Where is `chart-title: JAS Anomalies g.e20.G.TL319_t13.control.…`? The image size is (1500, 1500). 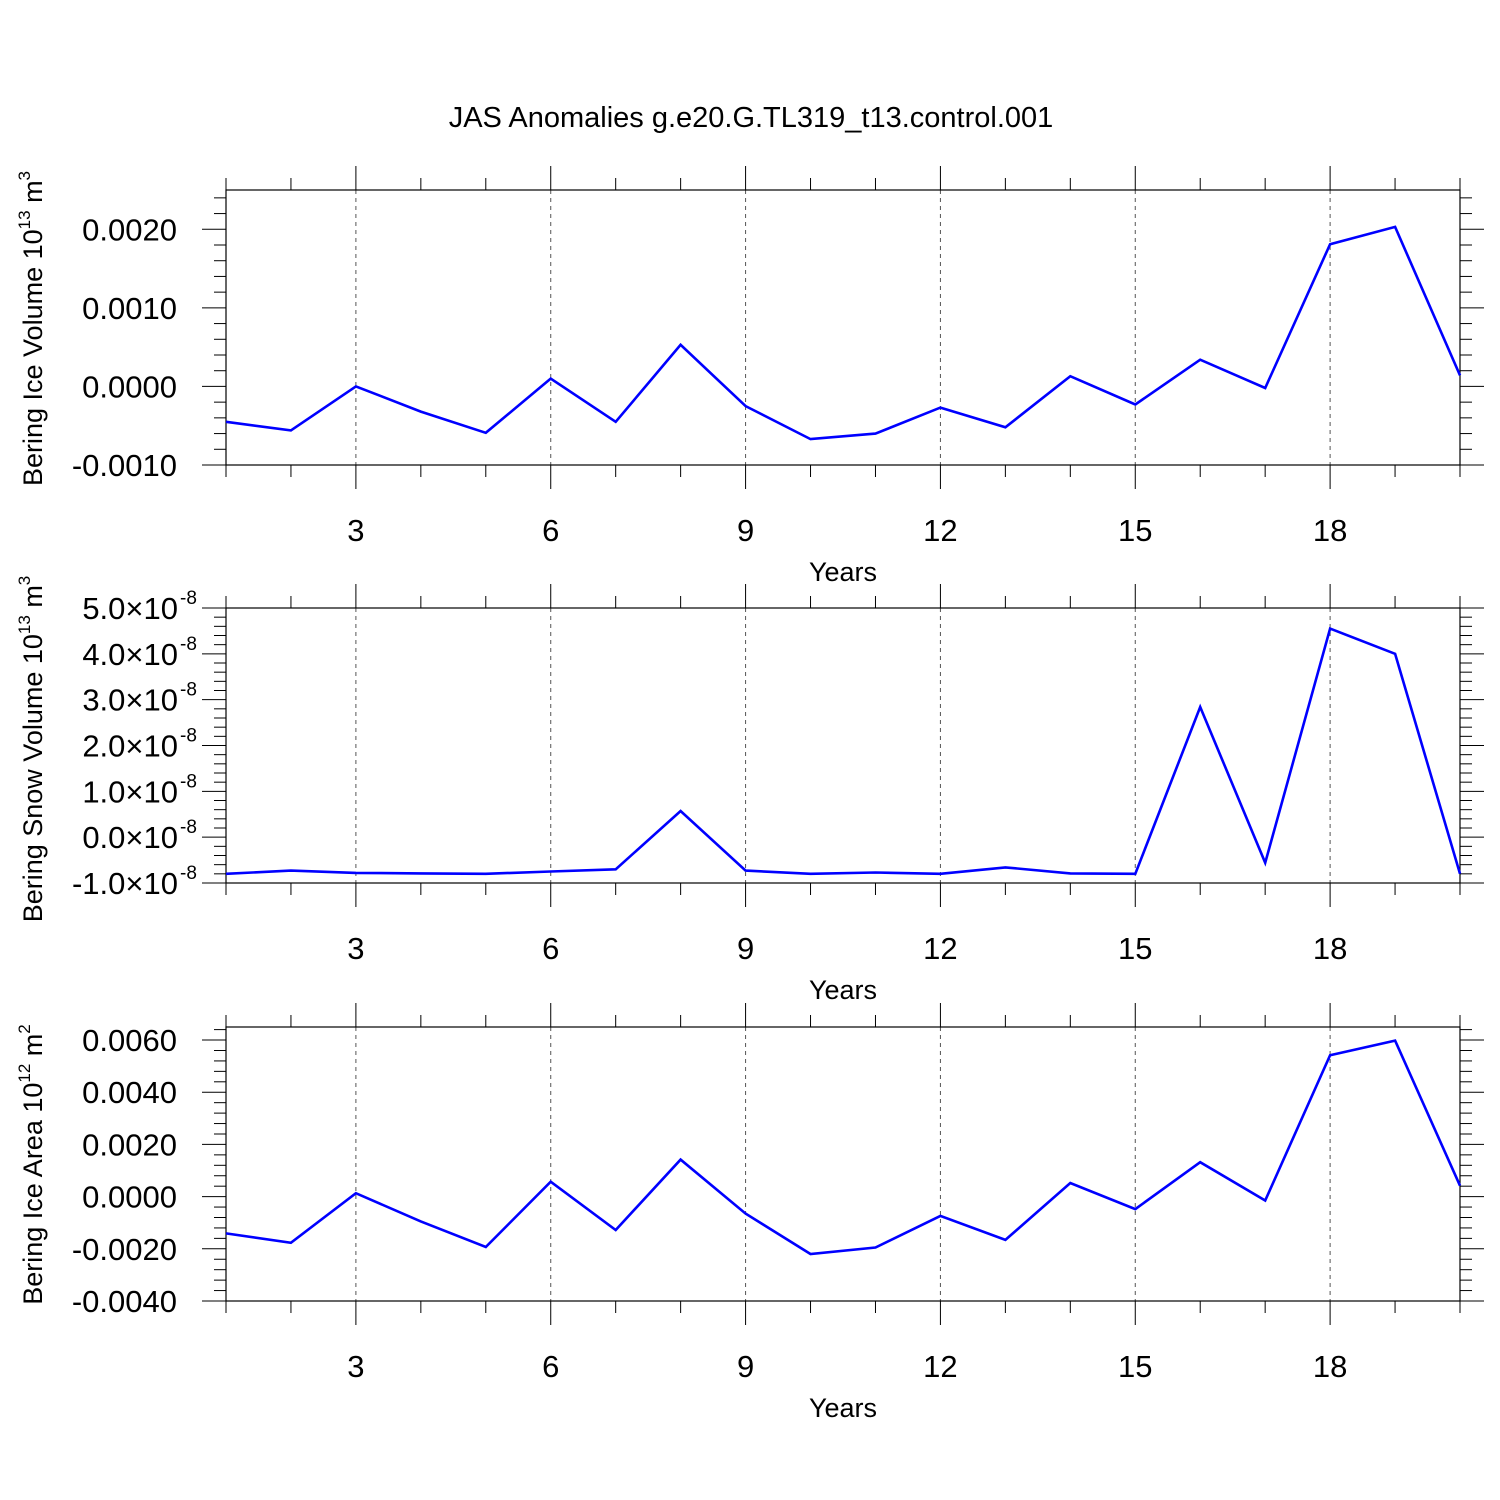
chart-title: JAS Anomalies g.e20.G.TL319_t13.control.… is located at coordinates (751, 118).